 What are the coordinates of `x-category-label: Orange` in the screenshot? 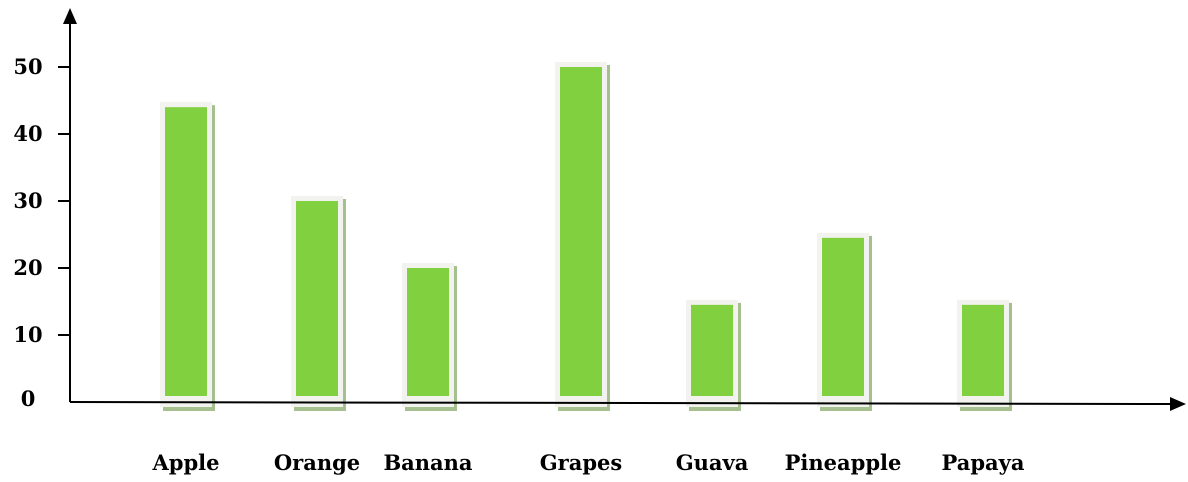 It's located at (317, 462).